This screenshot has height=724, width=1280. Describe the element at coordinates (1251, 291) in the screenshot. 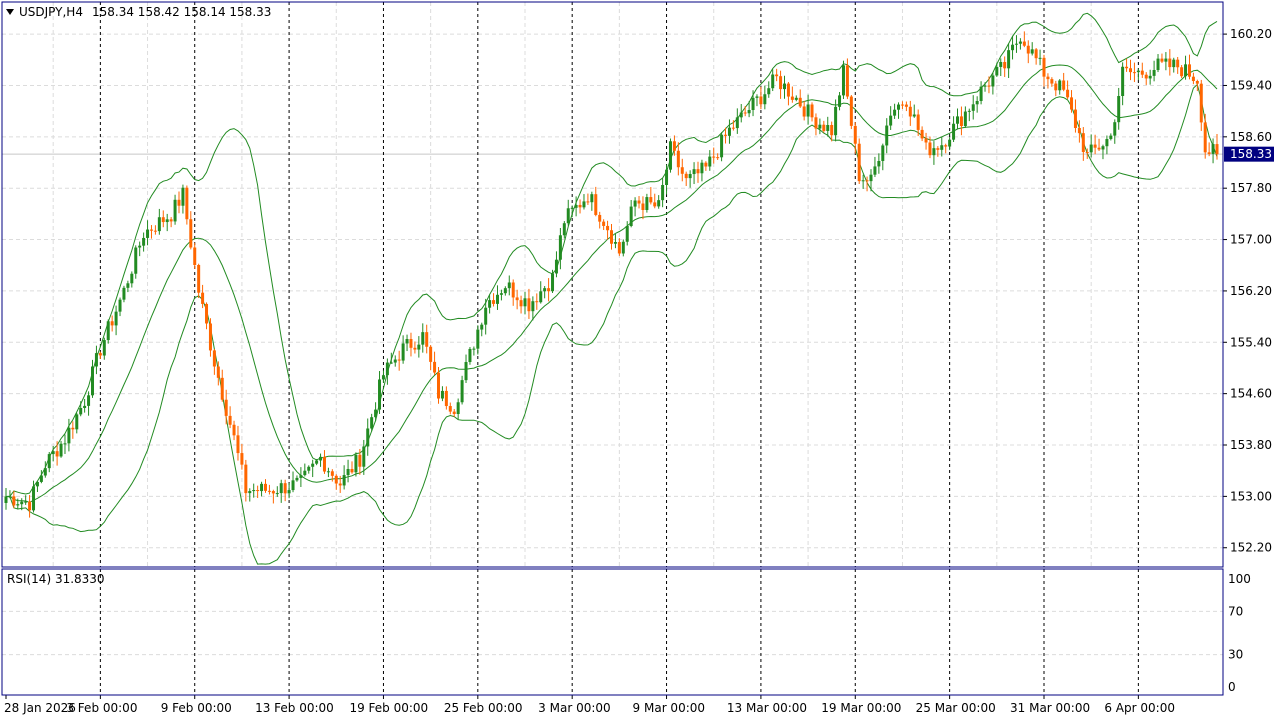

I see `price-tick-label: 156.20` at that location.